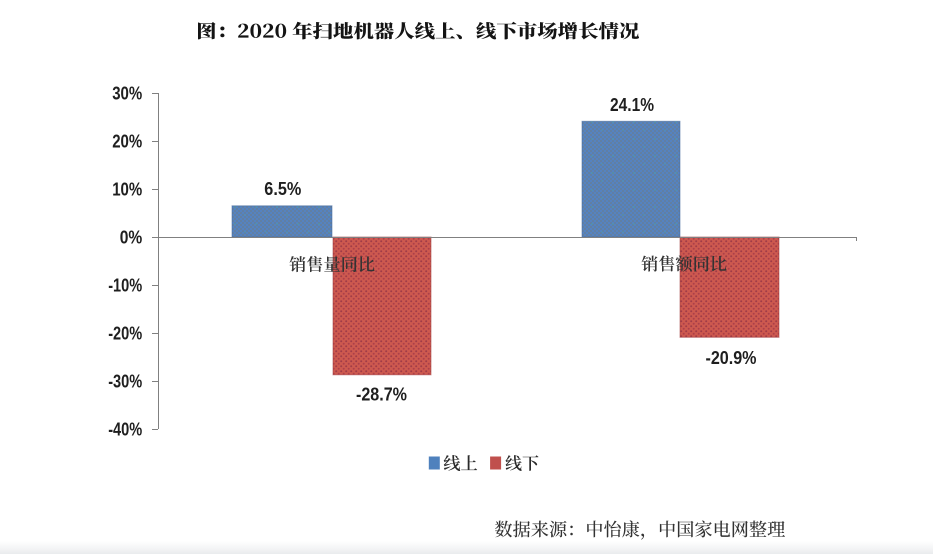 The width and height of the screenshot is (933, 554). What do you see at coordinates (125, 286) in the screenshot?
I see `svg-text: -10%` at bounding box center [125, 286].